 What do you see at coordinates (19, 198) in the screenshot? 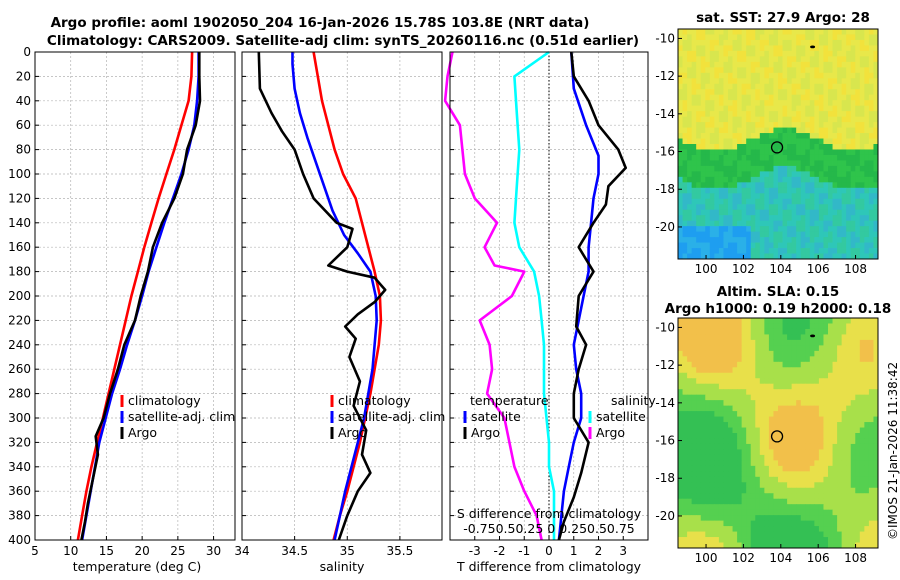
I see `y-tick-label: 120` at bounding box center [19, 198].